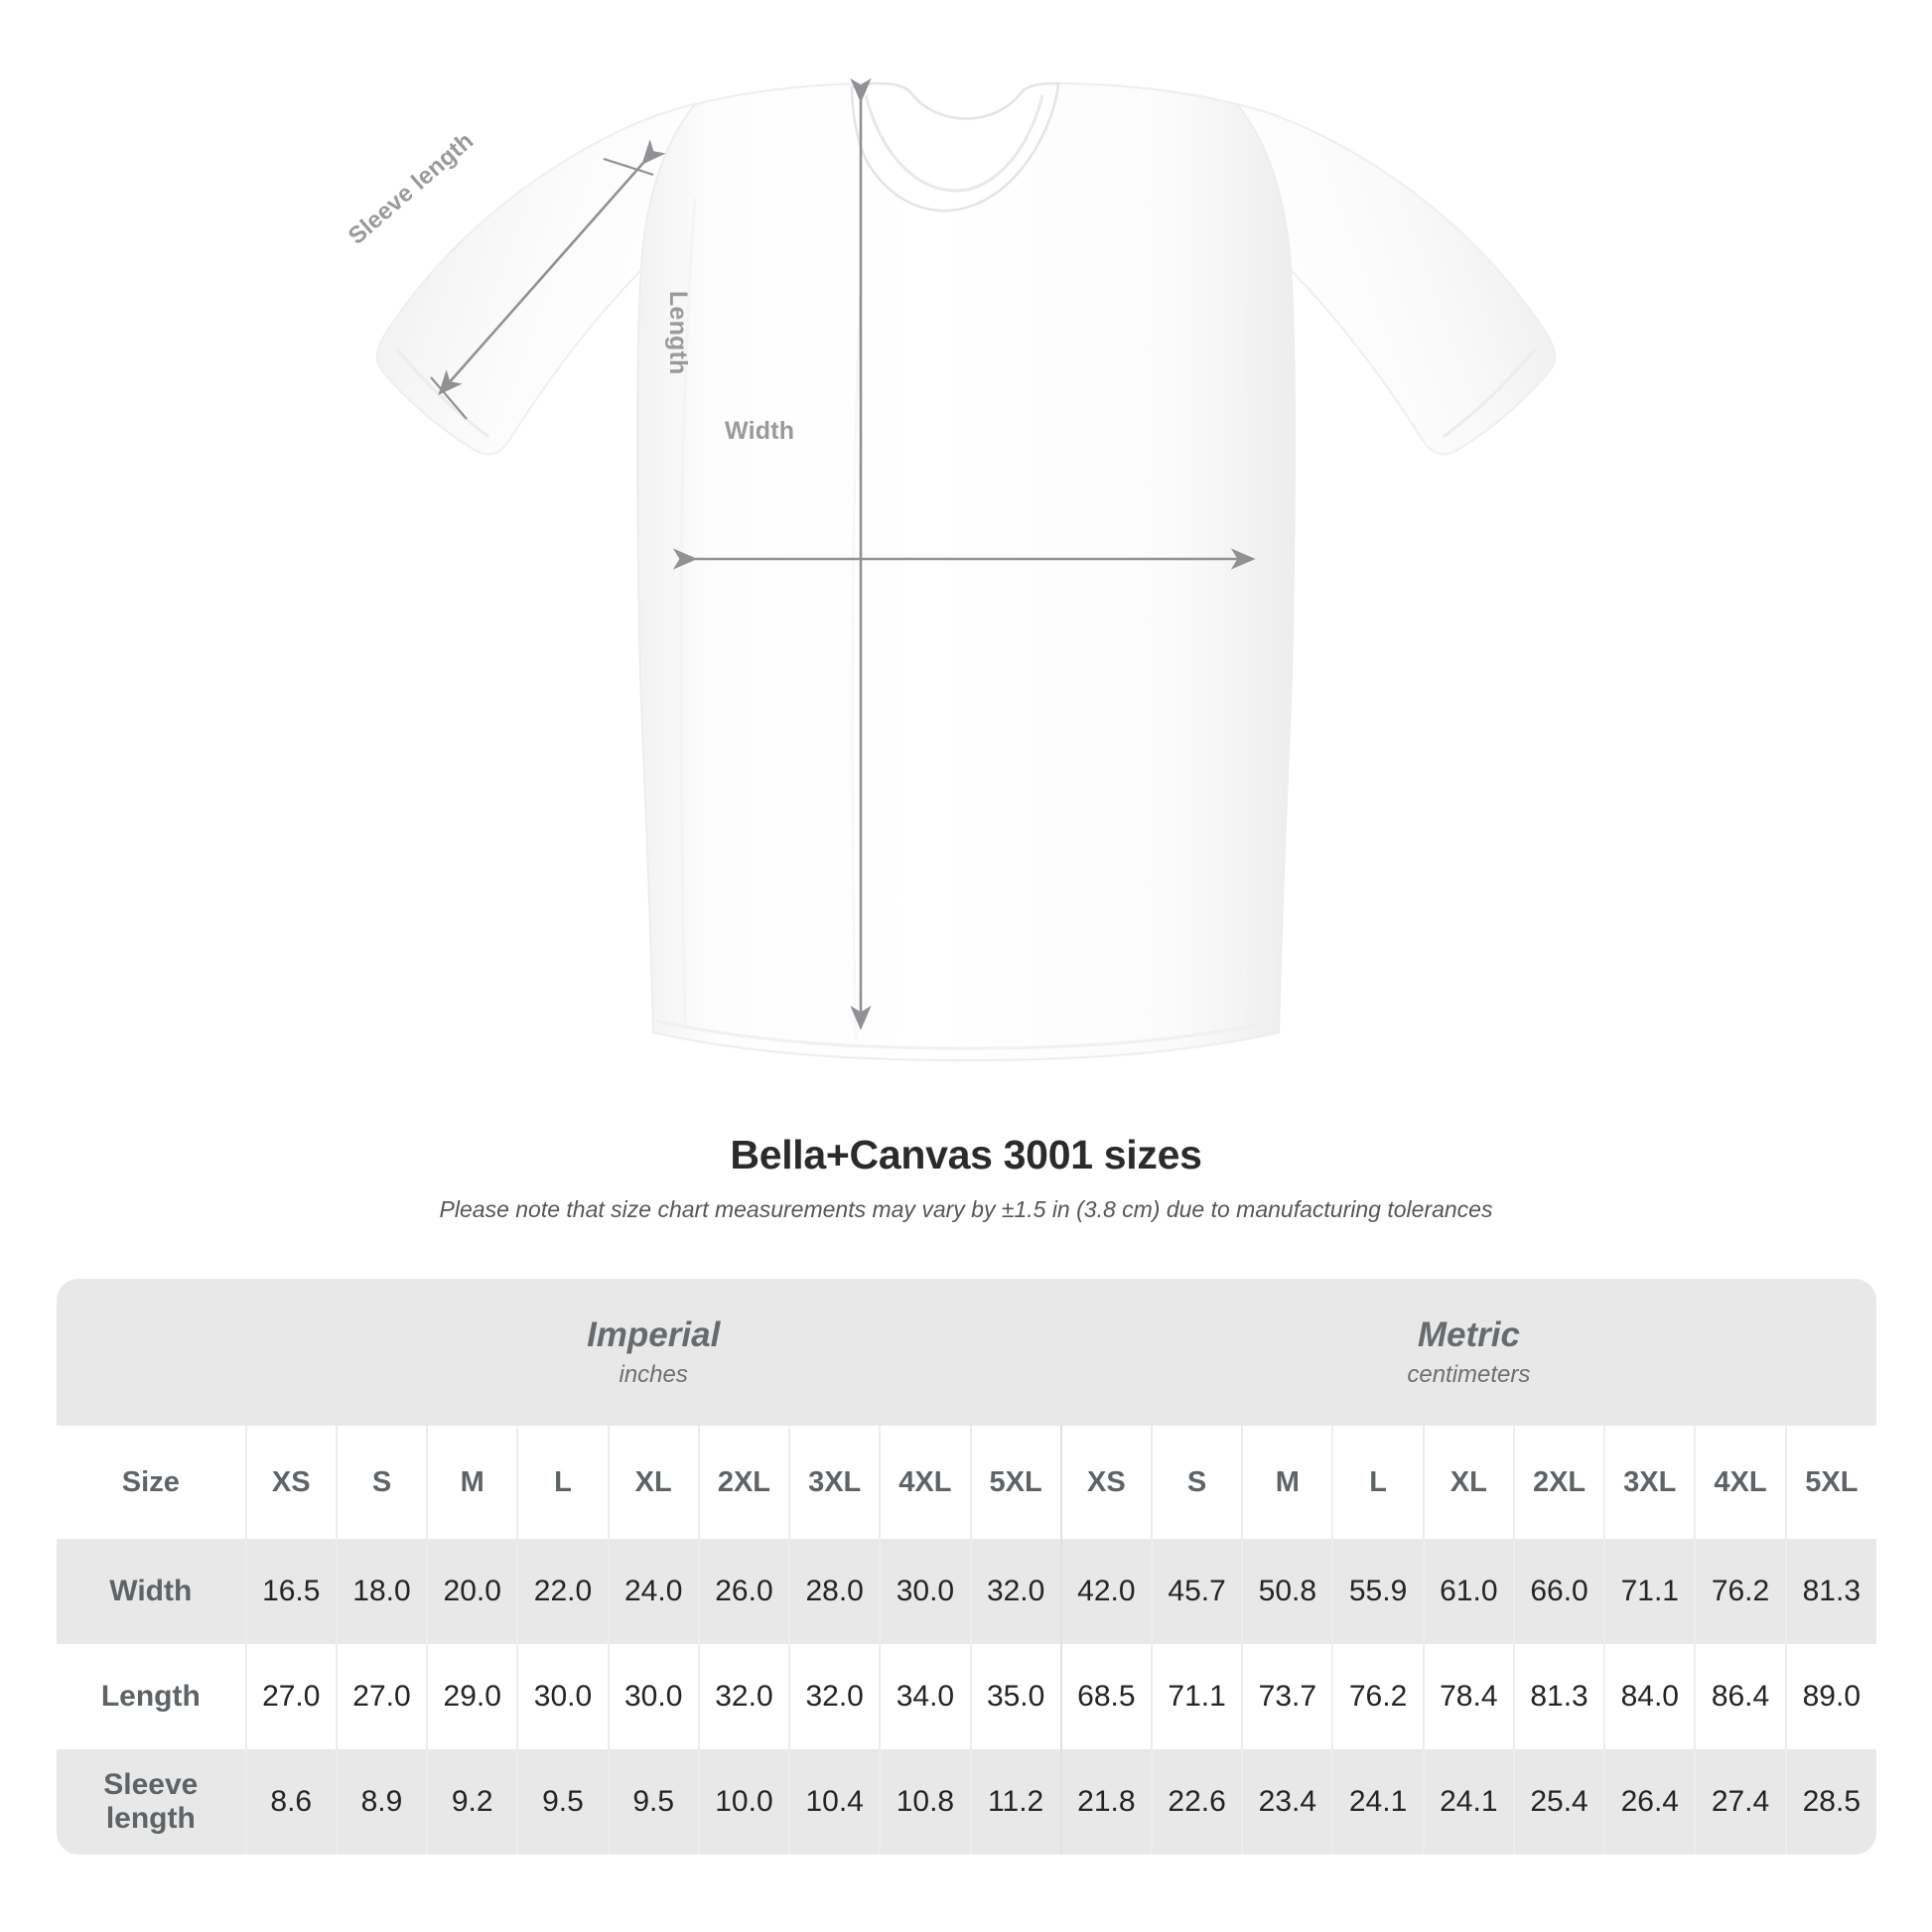 Image resolution: width=1932 pixels, height=1932 pixels. I want to click on measurement-row-label: Width, so click(152, 1592).